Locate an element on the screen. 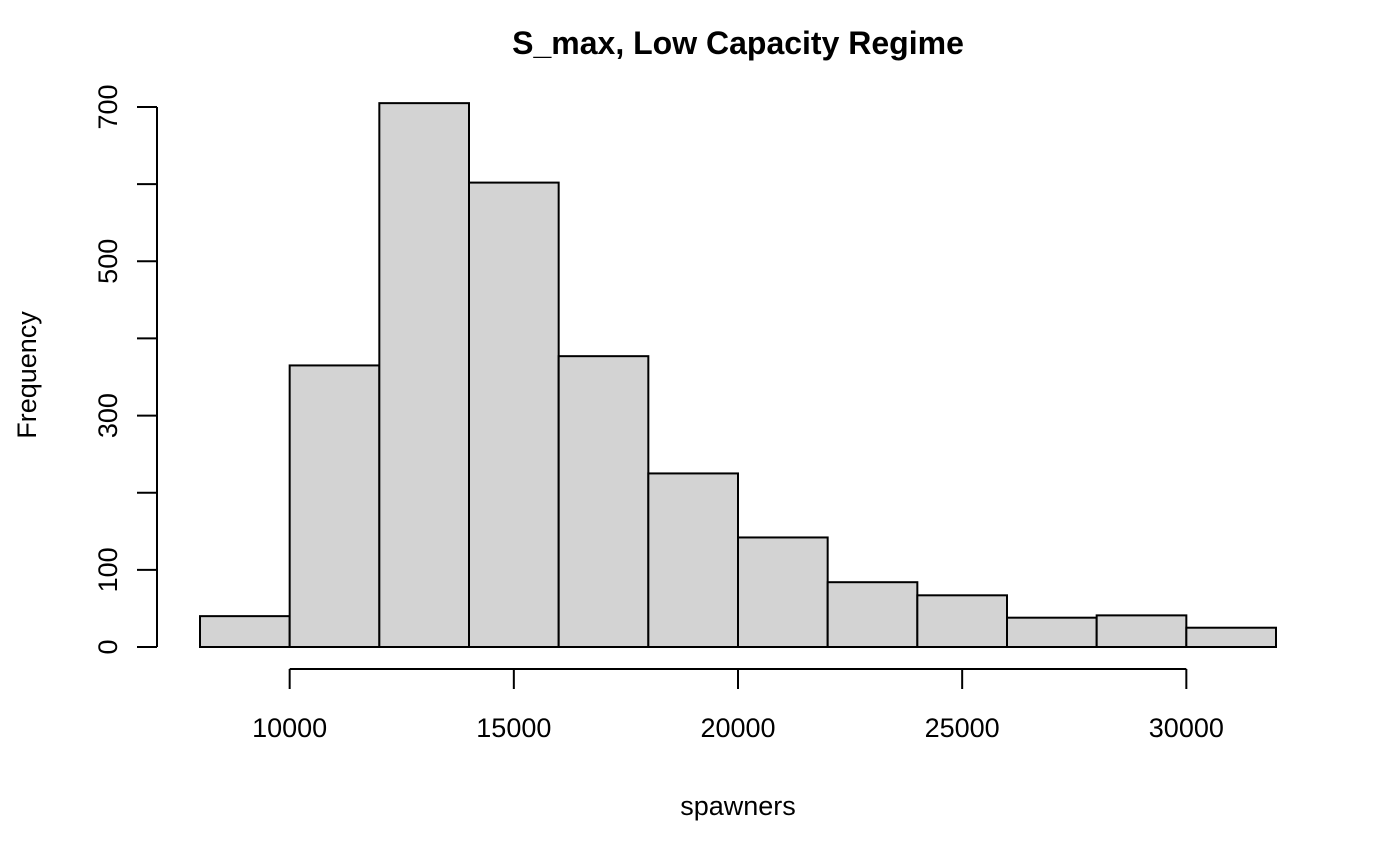 The width and height of the screenshot is (1400, 865). chart-title: S_max, Low Capacity Regime is located at coordinates (738, 43).